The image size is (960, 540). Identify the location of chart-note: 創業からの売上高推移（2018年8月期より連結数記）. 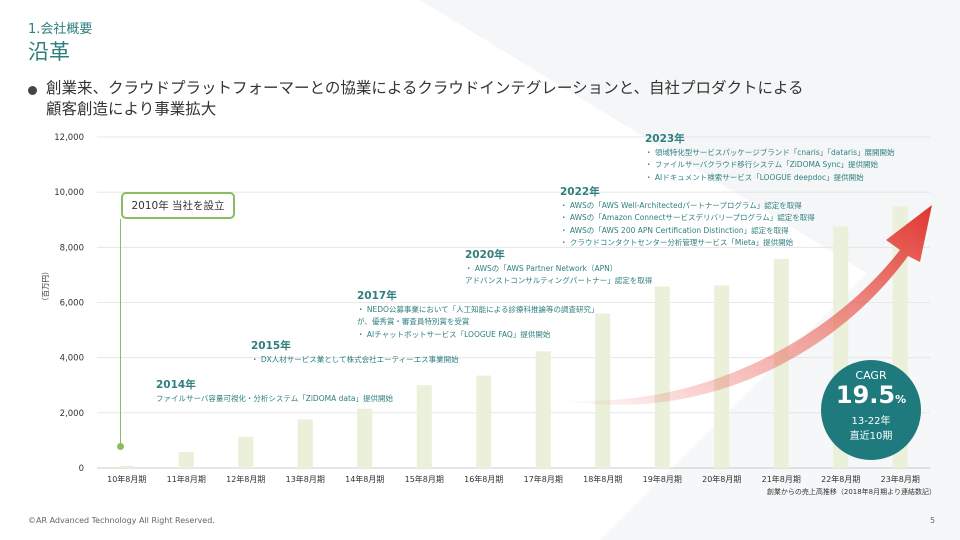
(851, 492).